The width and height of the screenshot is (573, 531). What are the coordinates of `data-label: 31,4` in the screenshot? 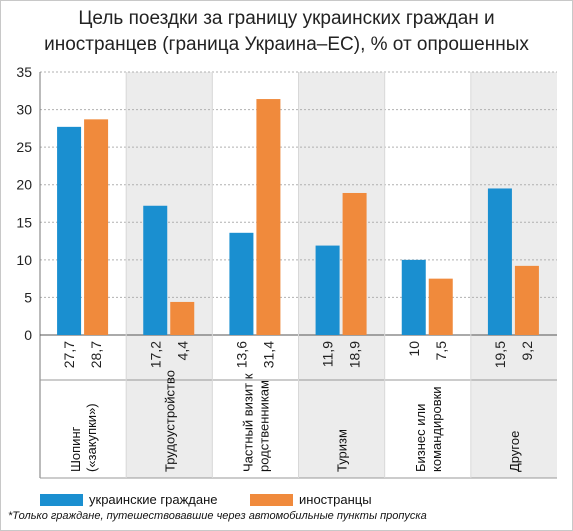 It's located at (268, 354).